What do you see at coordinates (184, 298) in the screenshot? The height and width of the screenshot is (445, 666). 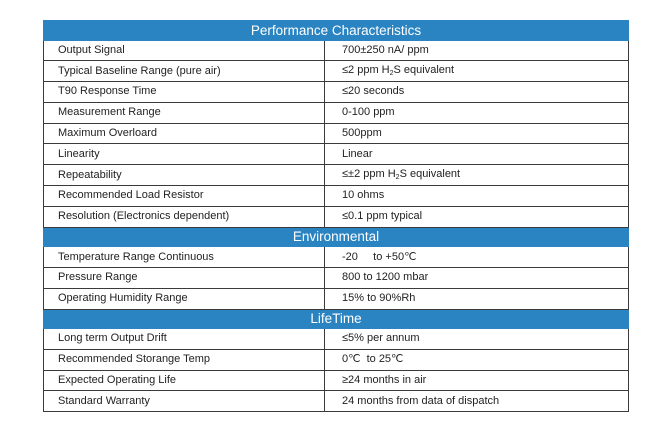 I see `spec-label: Operating Humidity Range` at bounding box center [184, 298].